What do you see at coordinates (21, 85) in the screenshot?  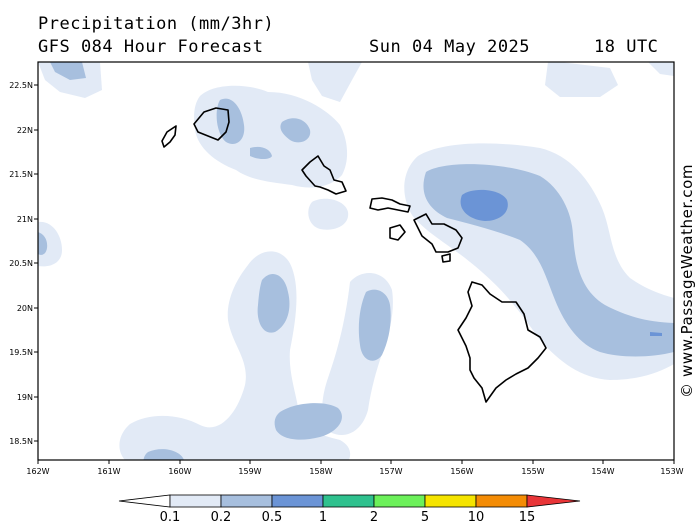 I see `lat-tick-label: 22.5N` at bounding box center [21, 85].